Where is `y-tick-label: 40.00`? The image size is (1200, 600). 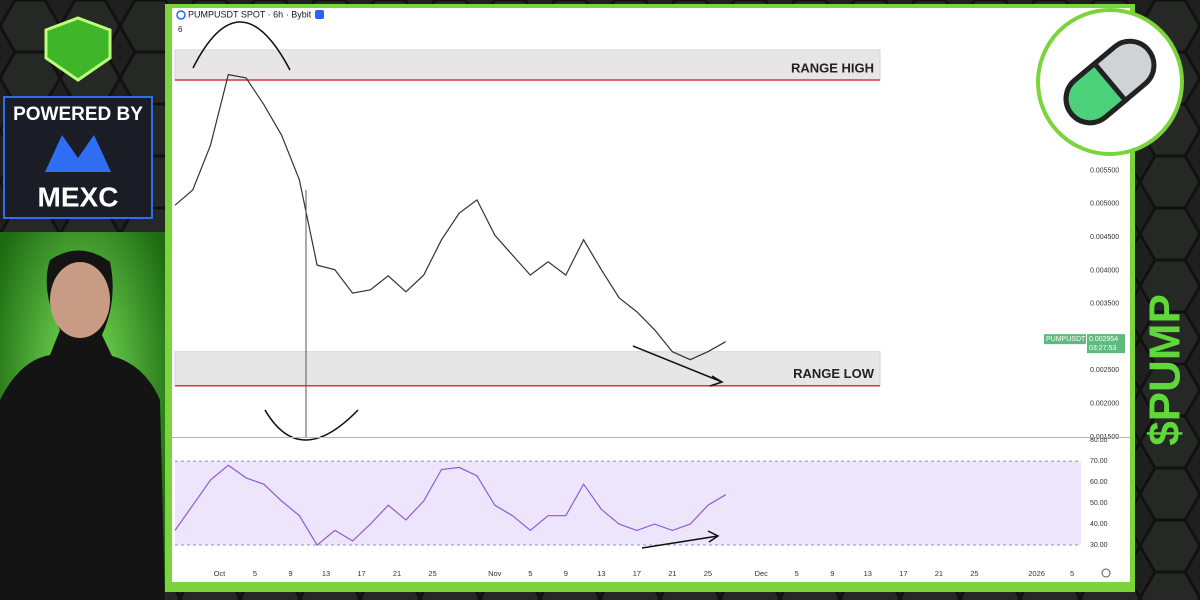 y-tick-label: 40.00 is located at coordinates (1099, 524).